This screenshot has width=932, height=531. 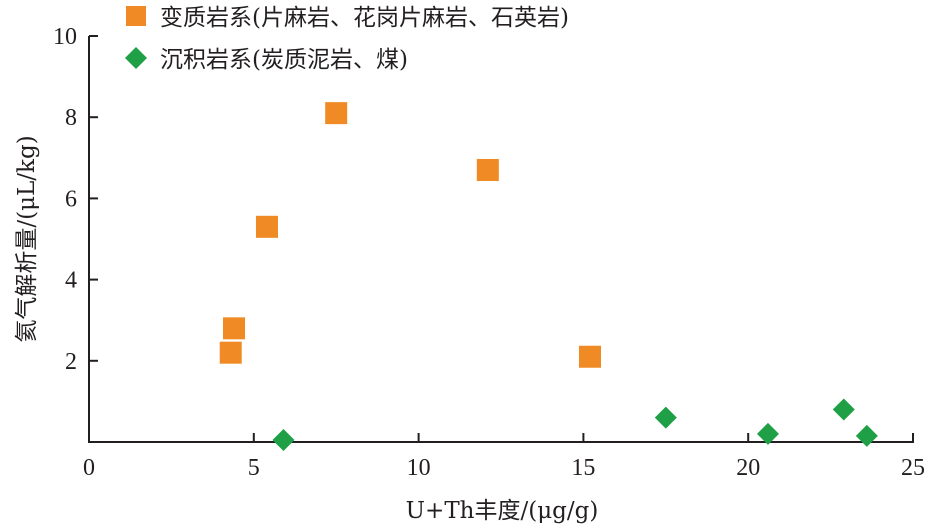 I want to click on x-tick-label: 0, so click(x=89, y=468).